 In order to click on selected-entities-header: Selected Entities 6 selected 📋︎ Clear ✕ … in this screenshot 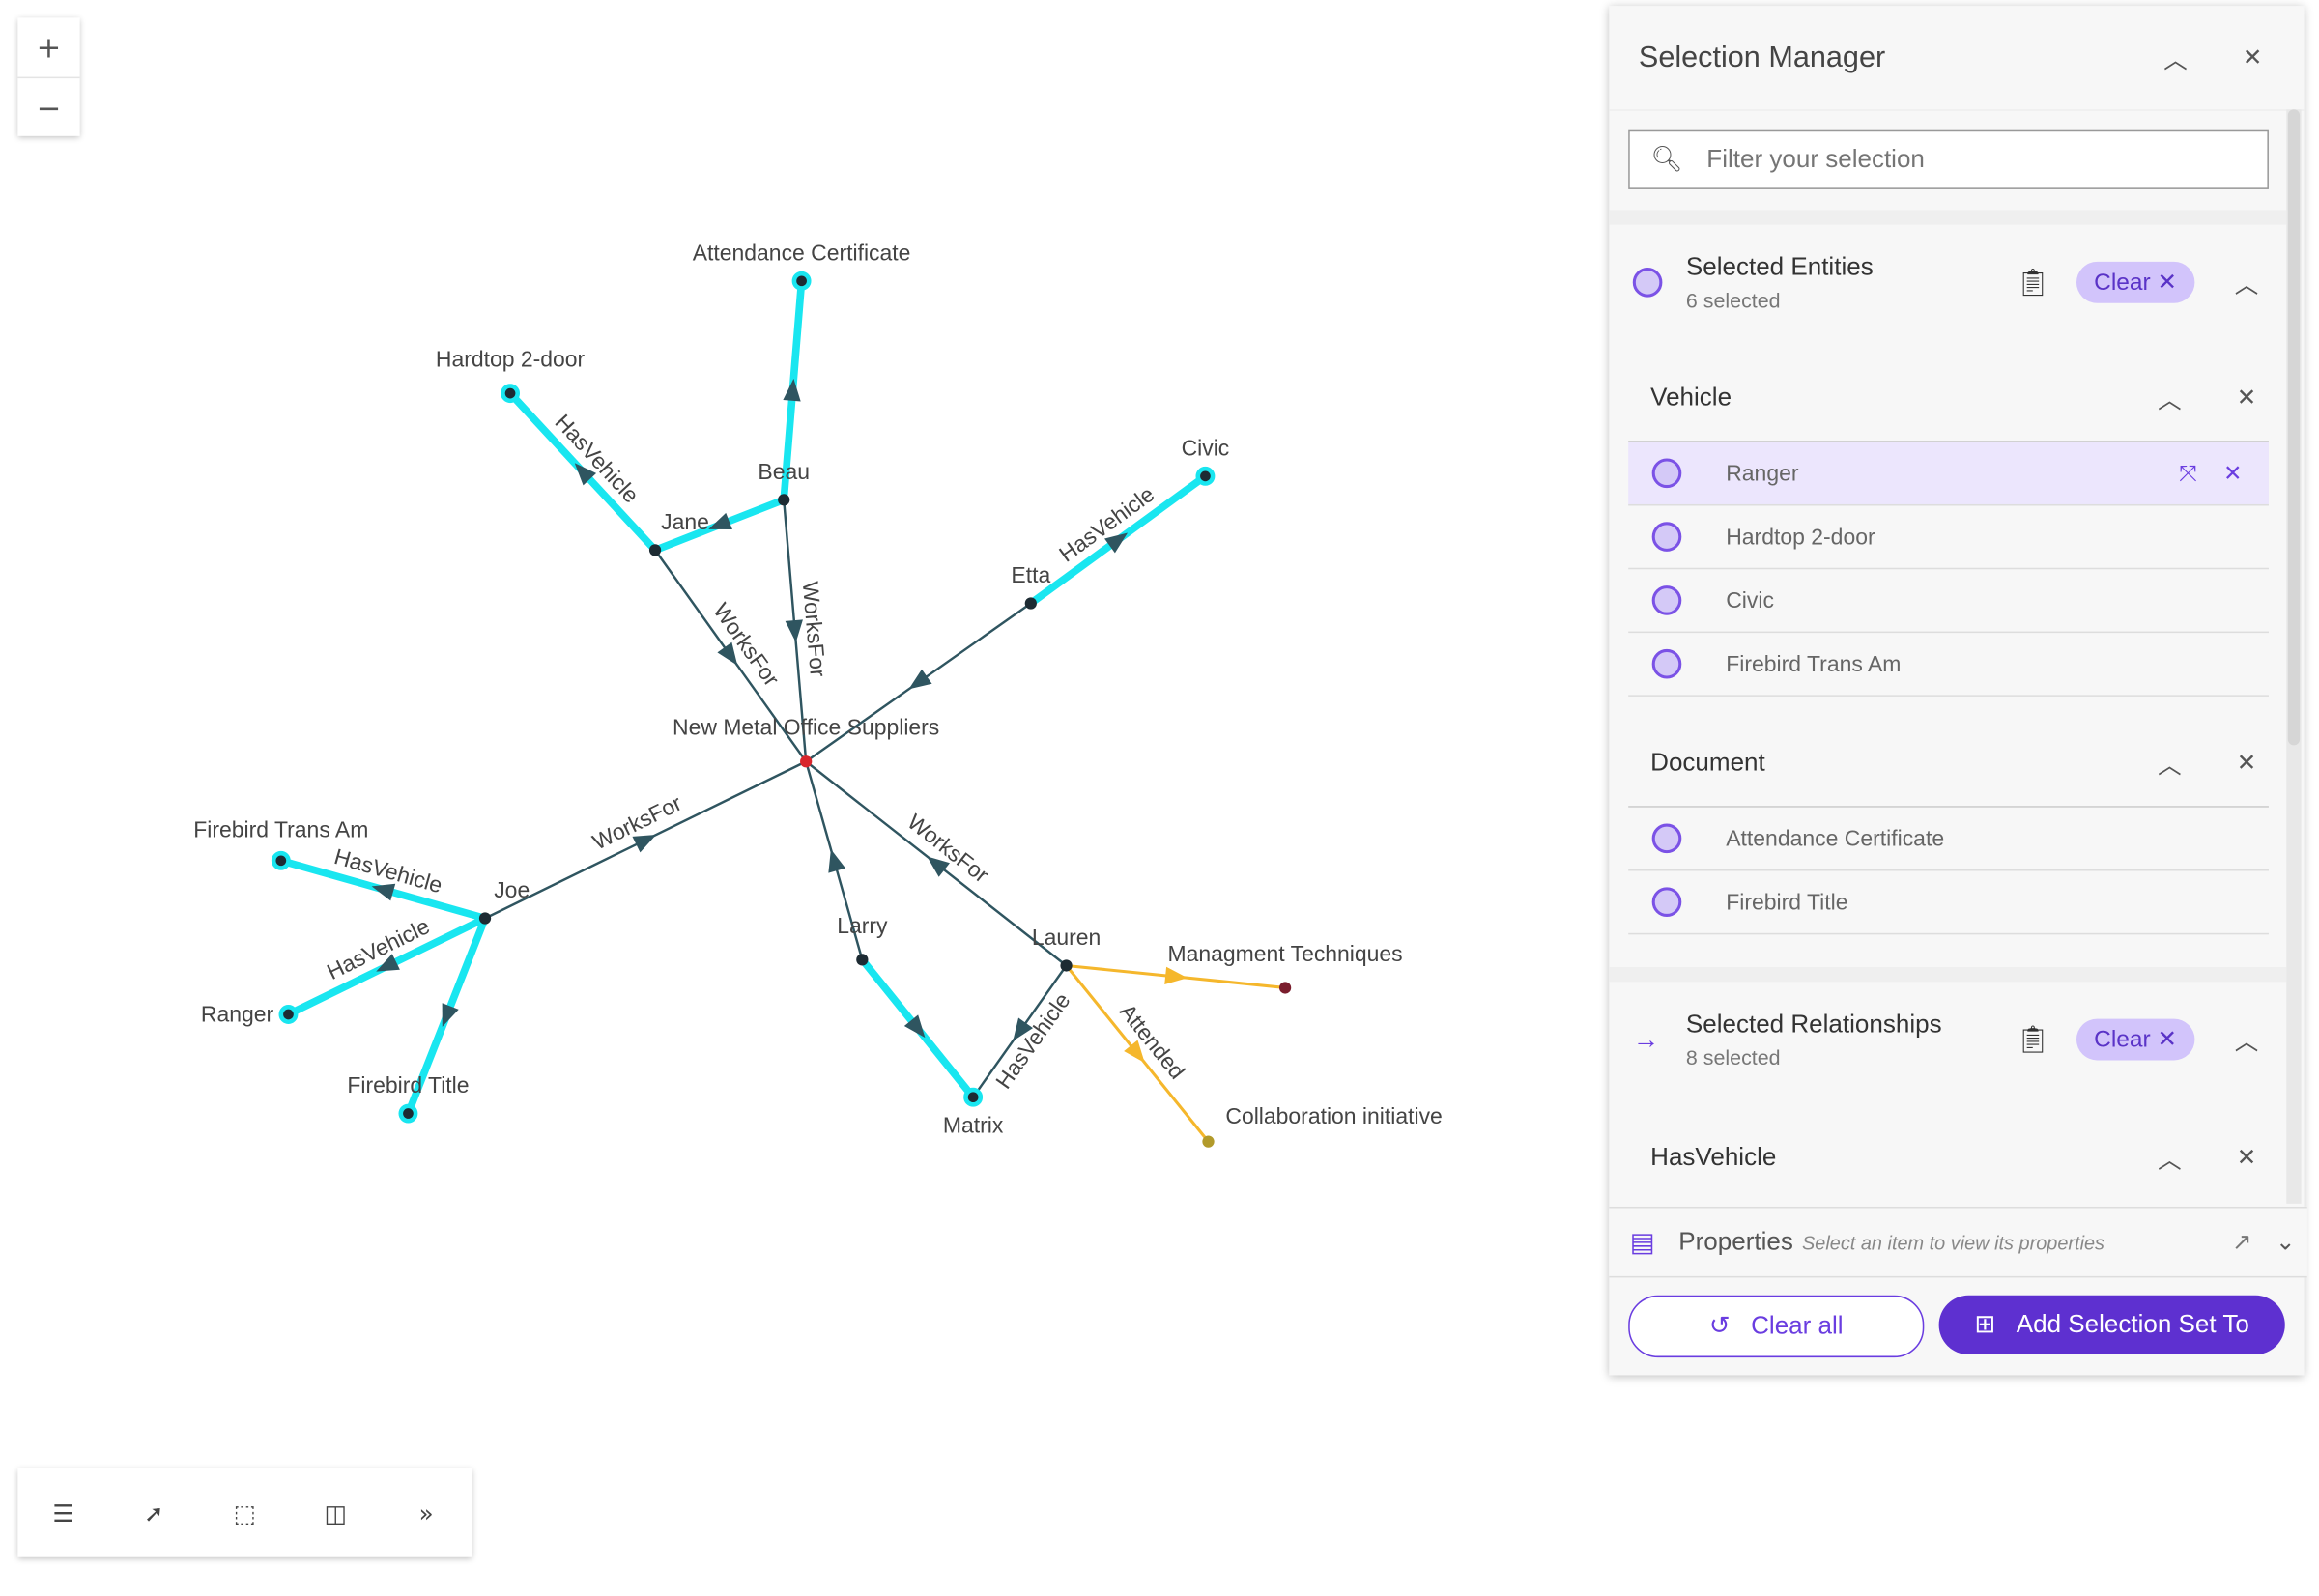, I will do `click(1957, 272)`.